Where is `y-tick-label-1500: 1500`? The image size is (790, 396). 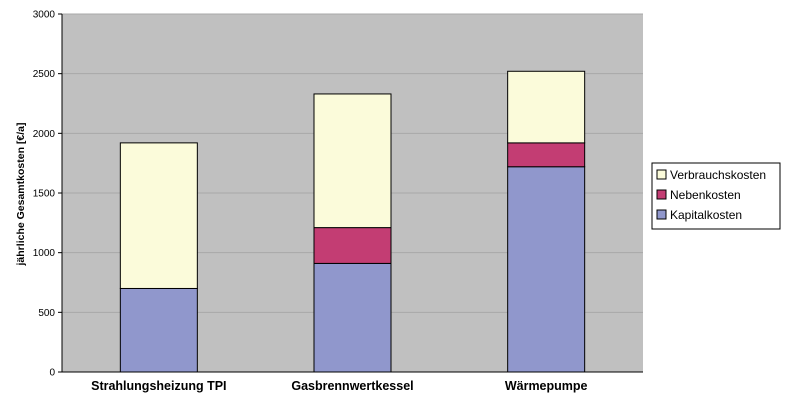
y-tick-label-1500: 1500 is located at coordinates (44, 194).